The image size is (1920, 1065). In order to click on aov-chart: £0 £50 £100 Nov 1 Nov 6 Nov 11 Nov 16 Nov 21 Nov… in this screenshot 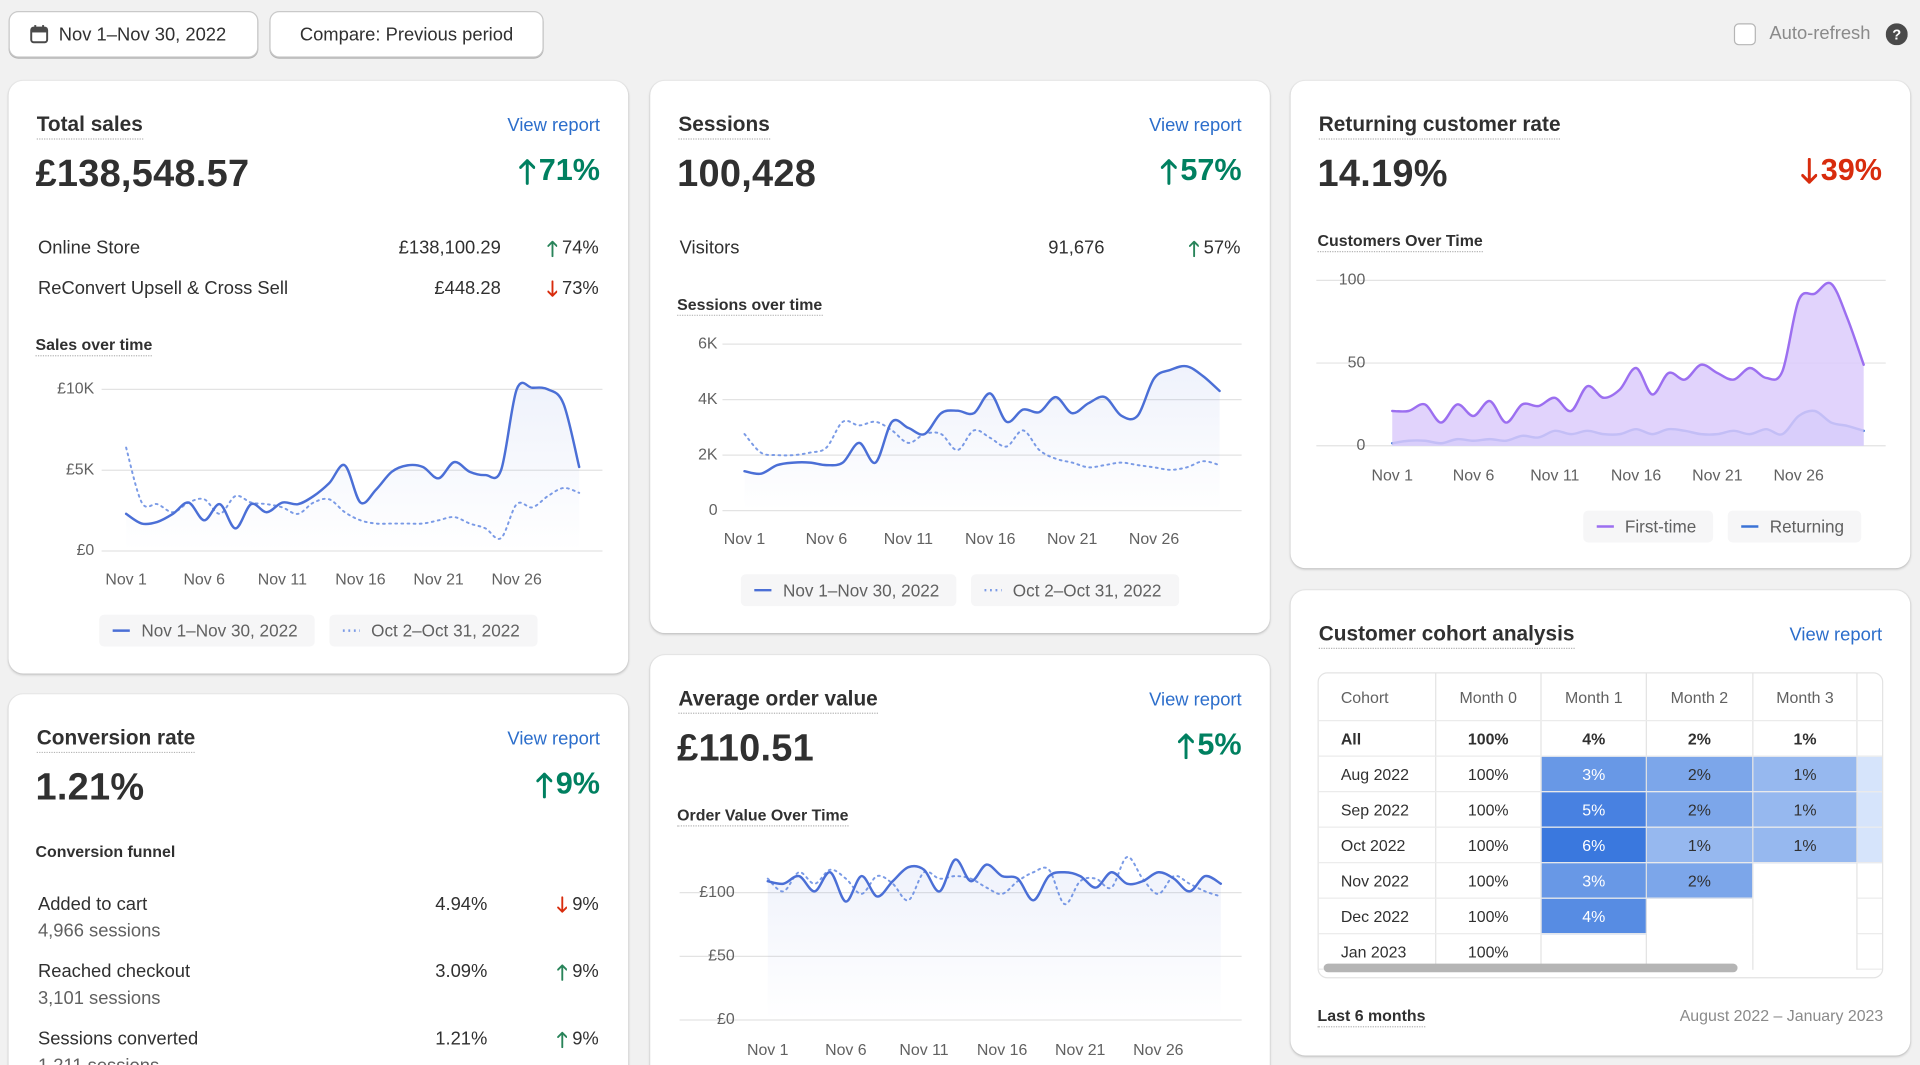, I will do `click(960, 957)`.